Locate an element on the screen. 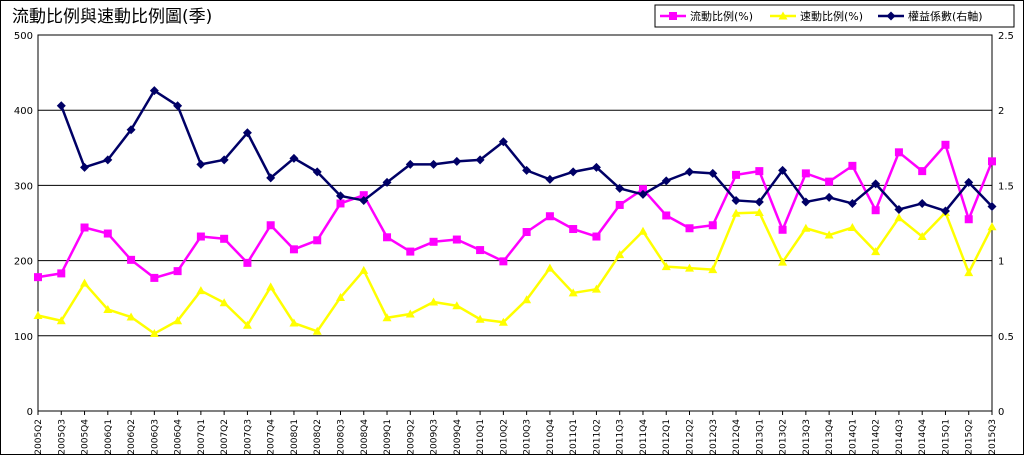  x-tick-label: 2007Q3 is located at coordinates (248, 437).